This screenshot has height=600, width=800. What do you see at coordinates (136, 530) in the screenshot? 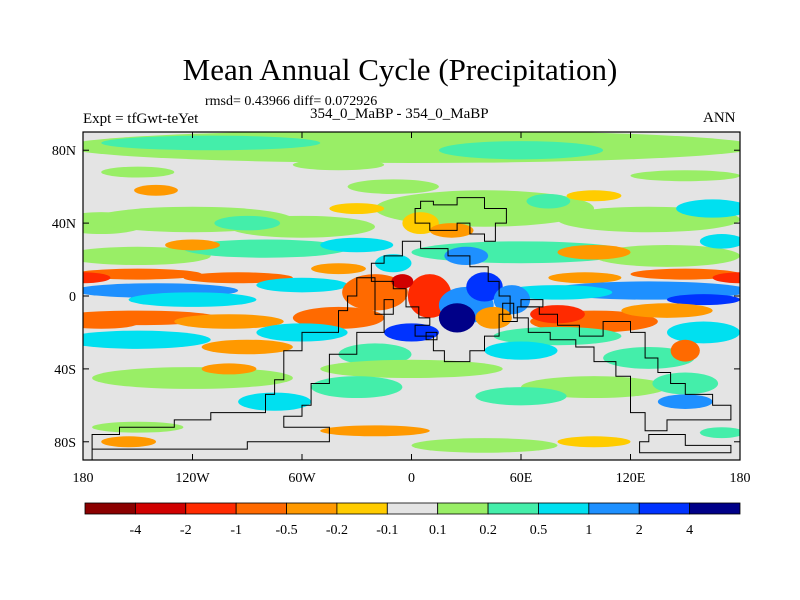
I see `colorbar-label: -4` at bounding box center [136, 530].